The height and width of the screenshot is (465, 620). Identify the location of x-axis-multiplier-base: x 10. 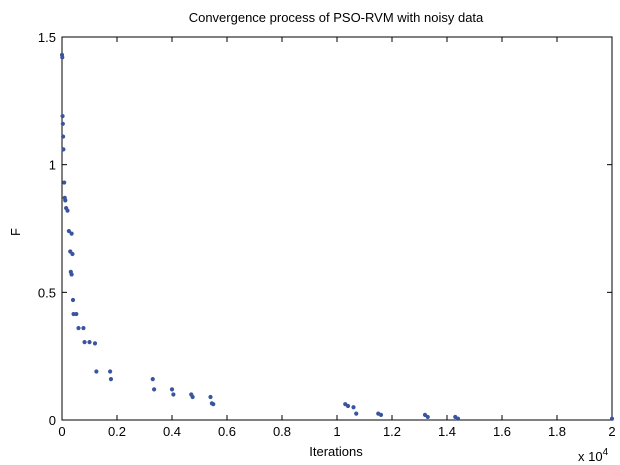
(590, 456).